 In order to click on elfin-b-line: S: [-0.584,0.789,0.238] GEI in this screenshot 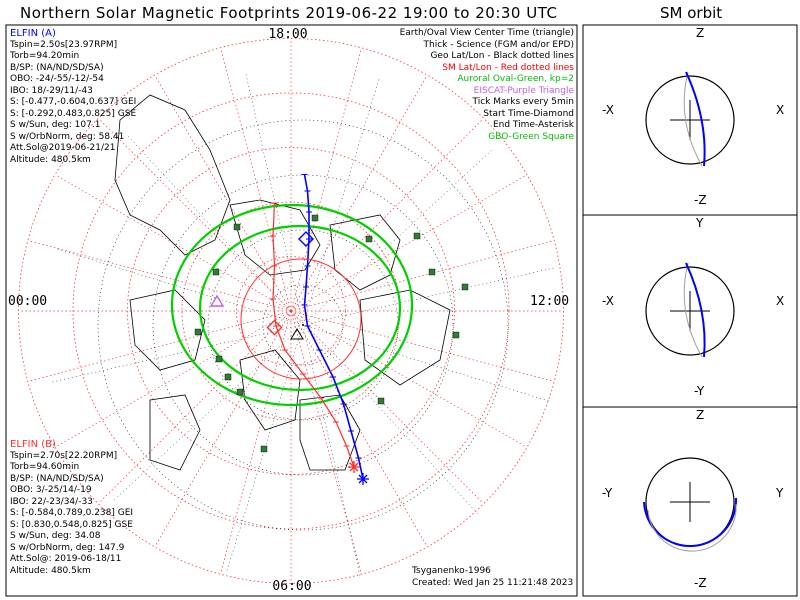, I will do `click(72, 513)`.